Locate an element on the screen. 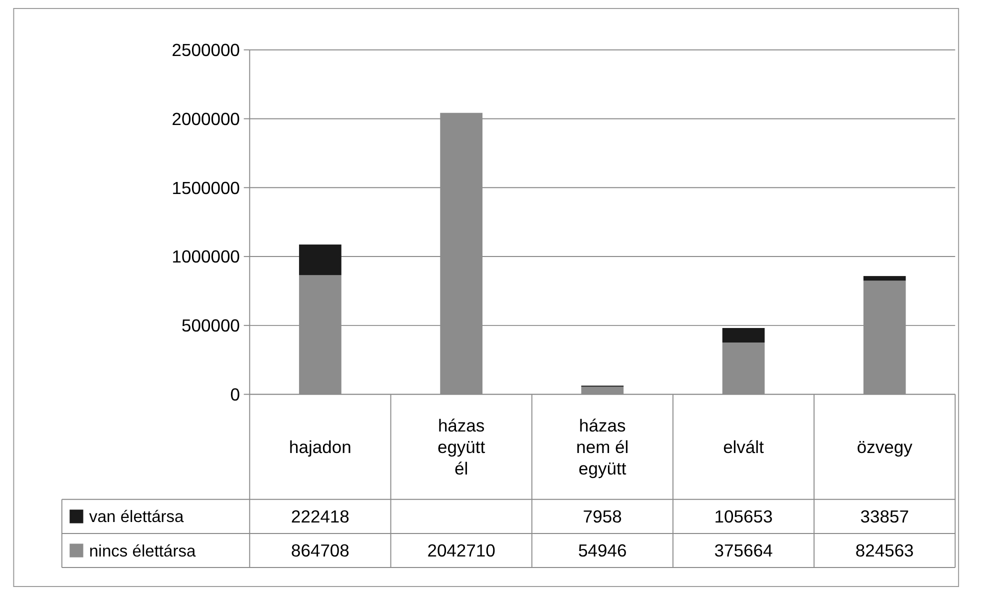  x-tick-label: hajadon is located at coordinates (320, 447).